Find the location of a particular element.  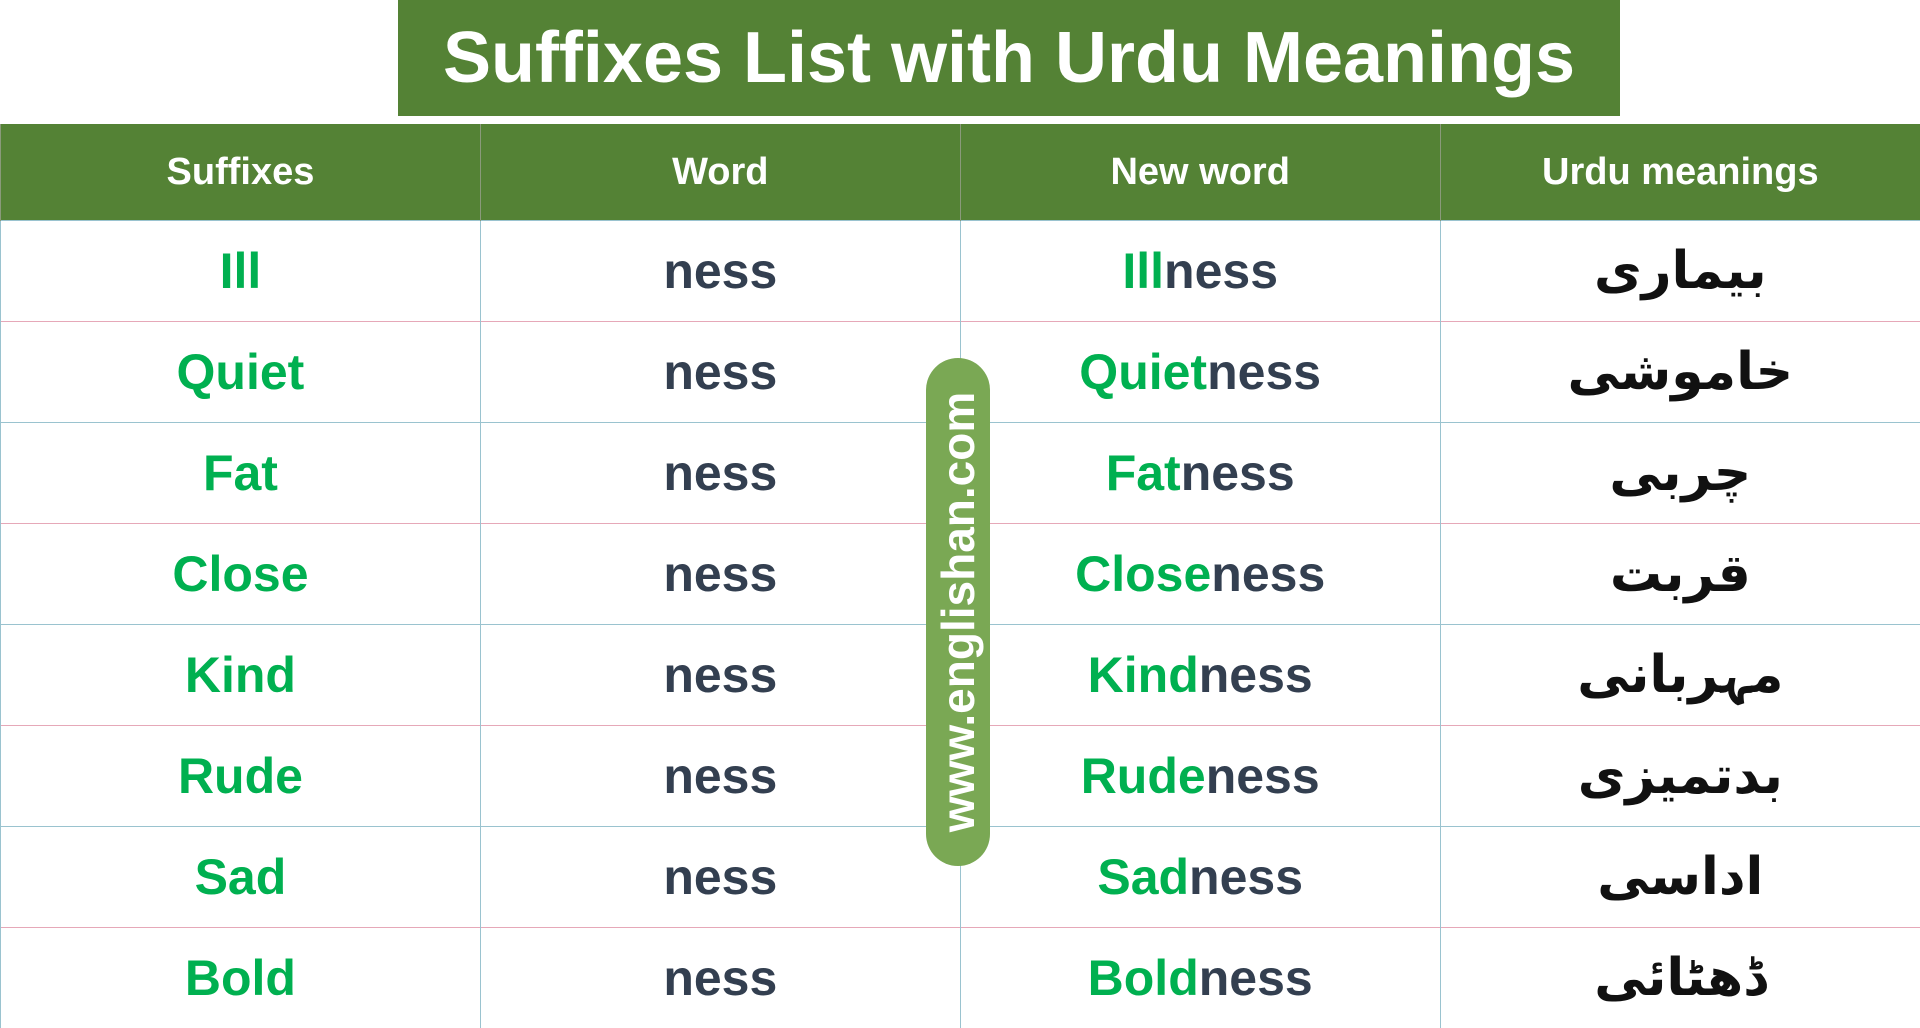

urdu-cell: بیماری is located at coordinates (1680, 271).